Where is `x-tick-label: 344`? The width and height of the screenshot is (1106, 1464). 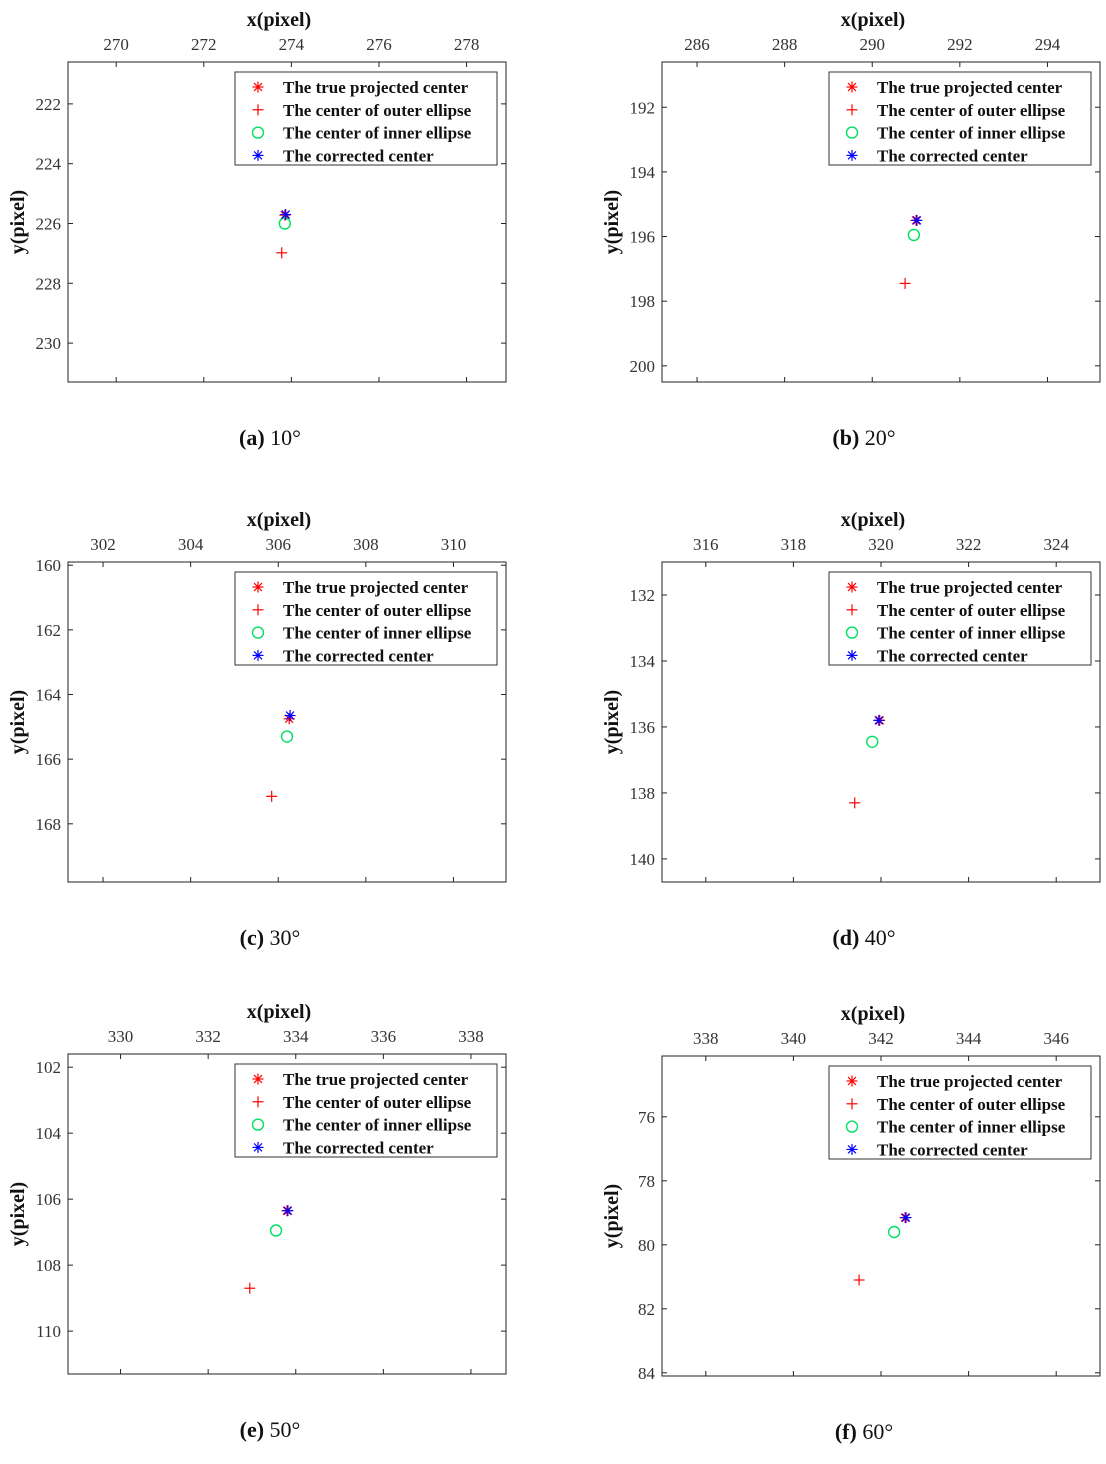 x-tick-label: 344 is located at coordinates (969, 1038).